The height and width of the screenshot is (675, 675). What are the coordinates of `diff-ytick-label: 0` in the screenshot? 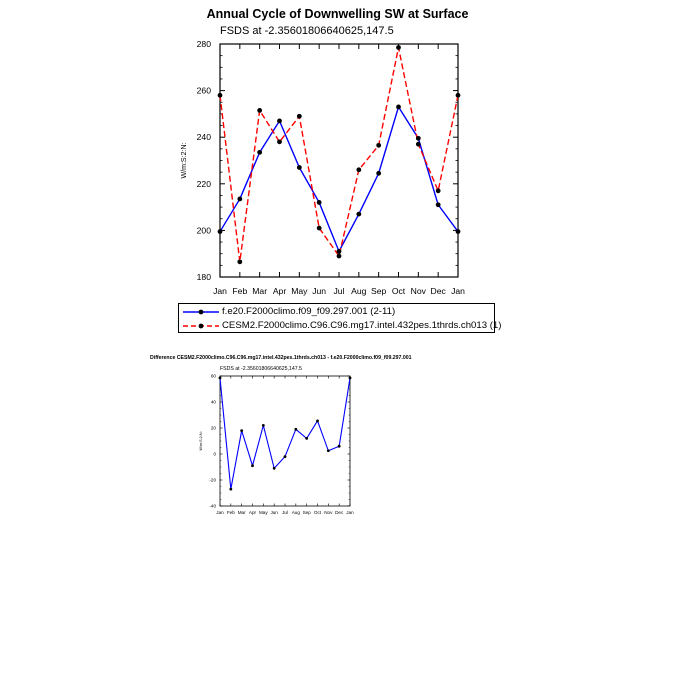 It's located at (214, 454).